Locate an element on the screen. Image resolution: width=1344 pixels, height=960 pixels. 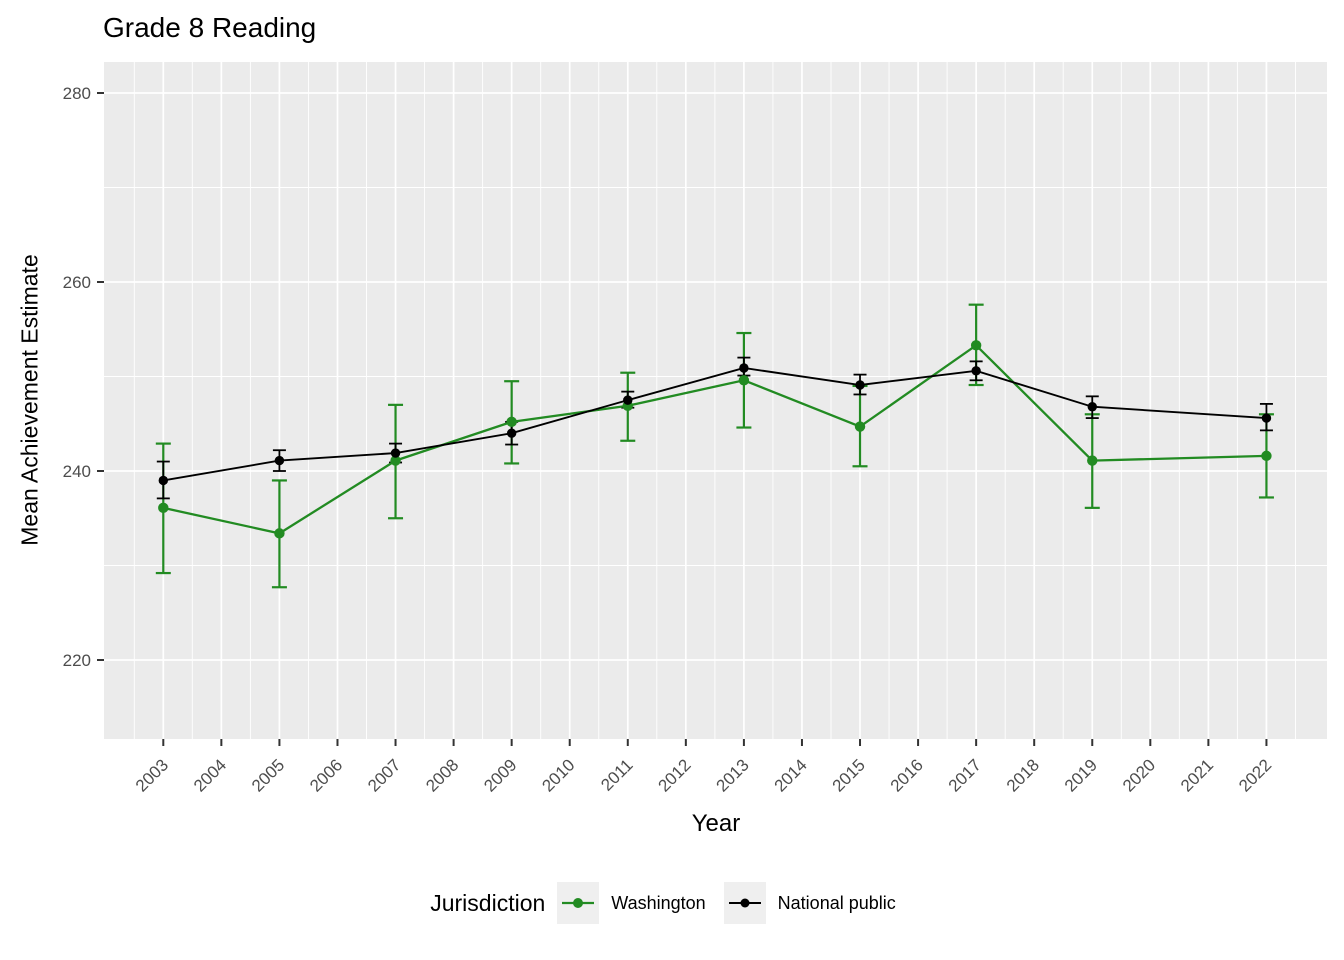
svg-text: 2004 is located at coordinates (210, 775).